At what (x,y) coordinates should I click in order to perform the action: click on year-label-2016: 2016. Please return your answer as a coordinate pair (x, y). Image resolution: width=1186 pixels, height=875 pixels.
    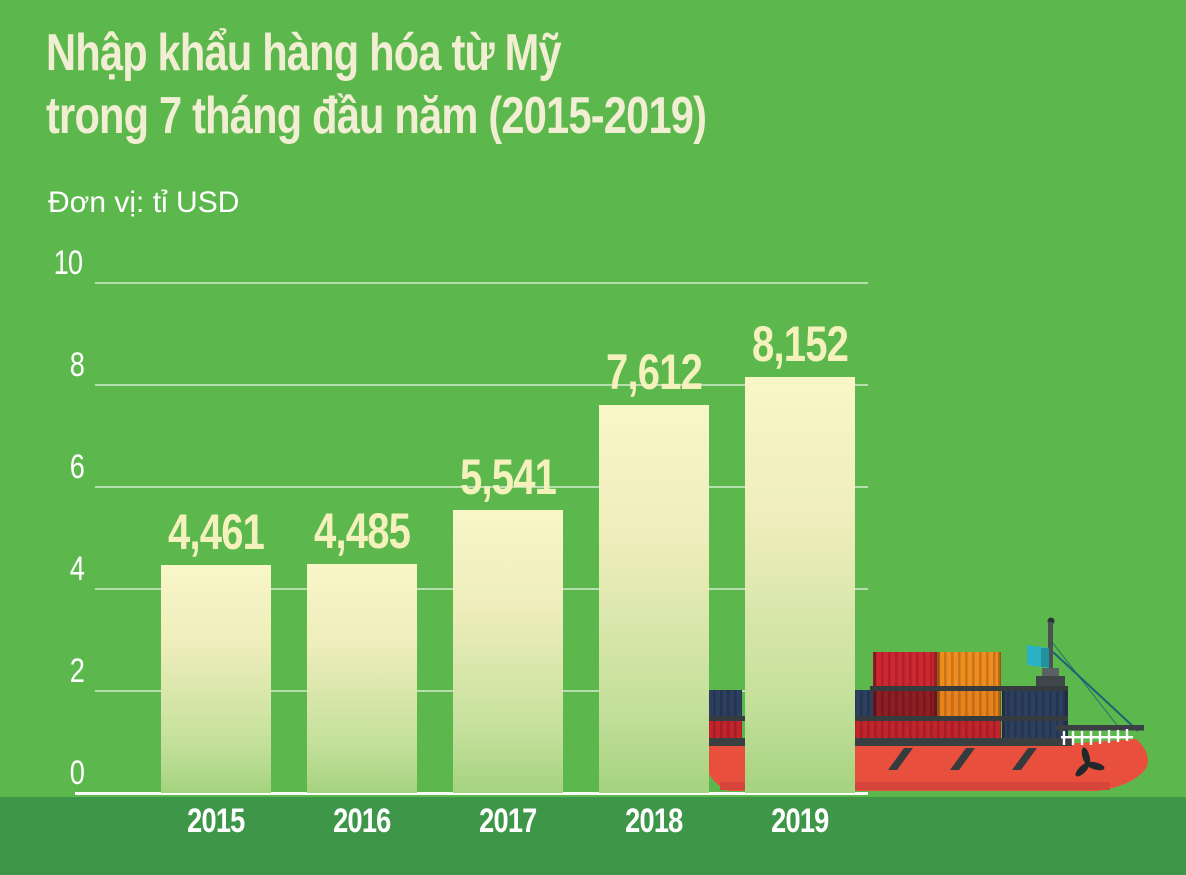
    Looking at the image, I should click on (362, 821).